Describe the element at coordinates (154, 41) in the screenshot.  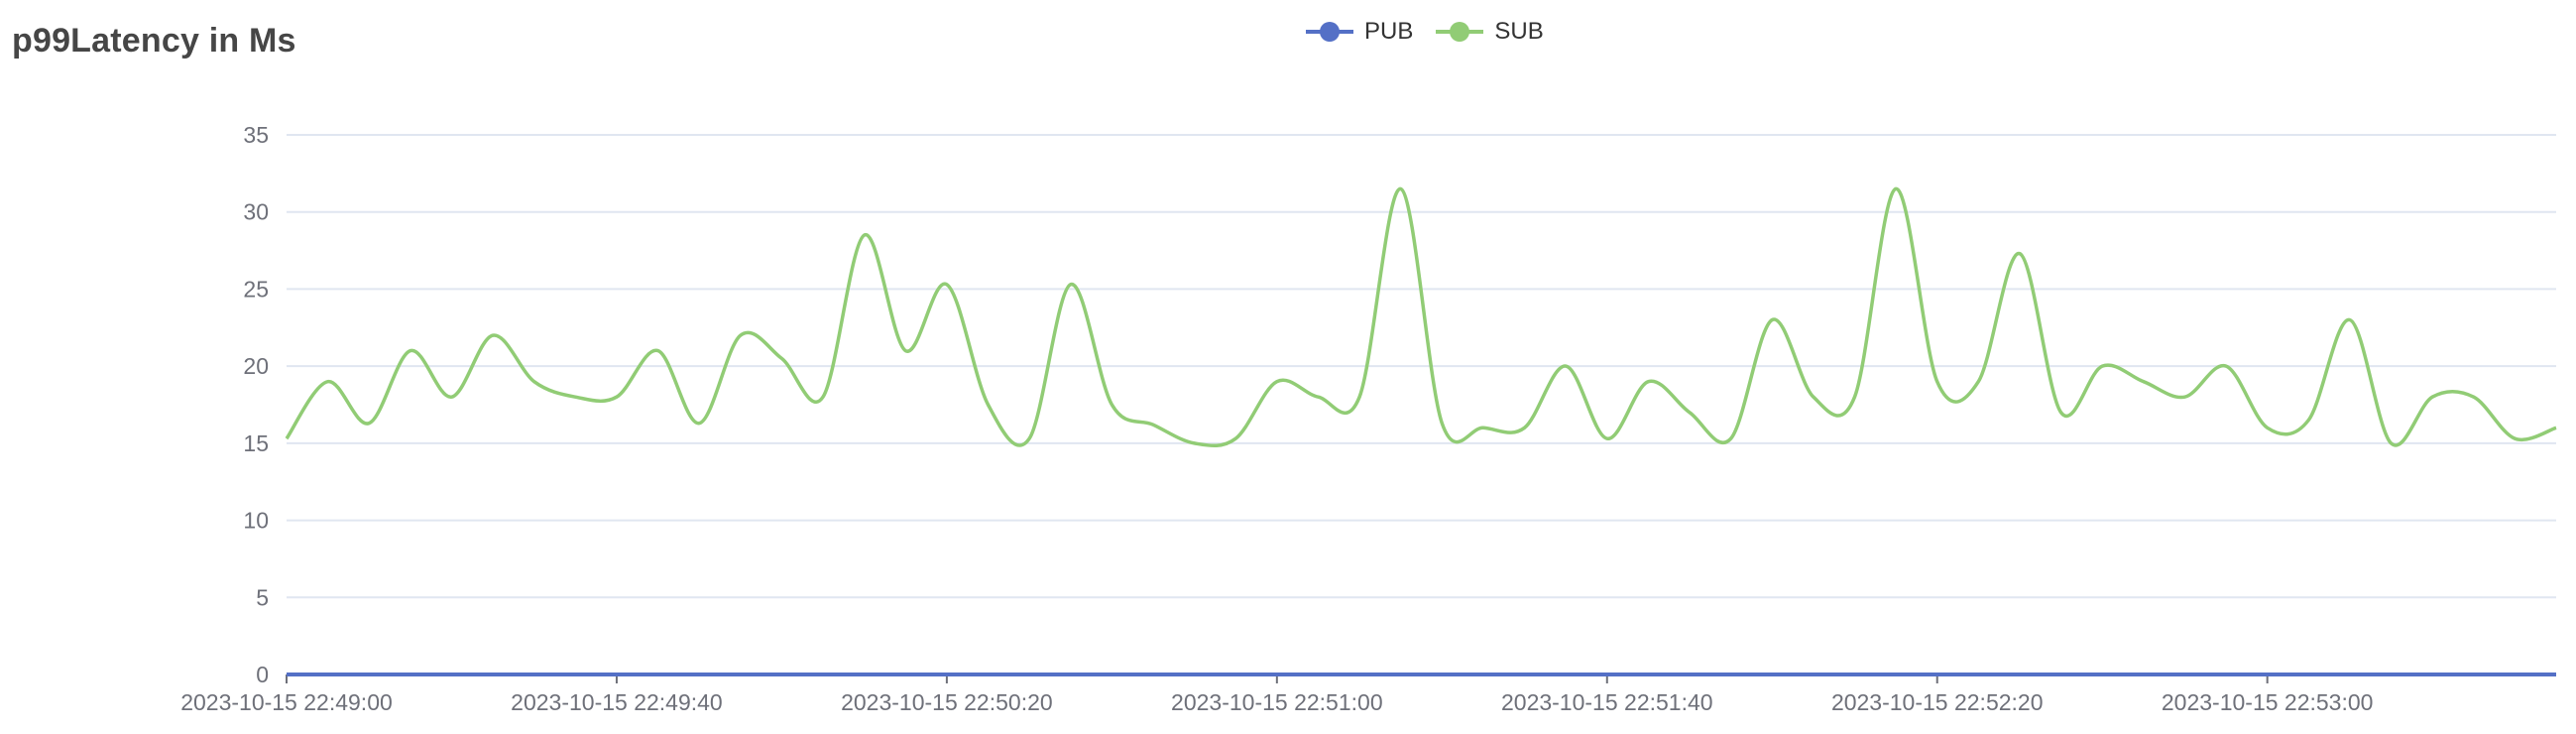
I see `chart-title: p99Latency in Ms` at that location.